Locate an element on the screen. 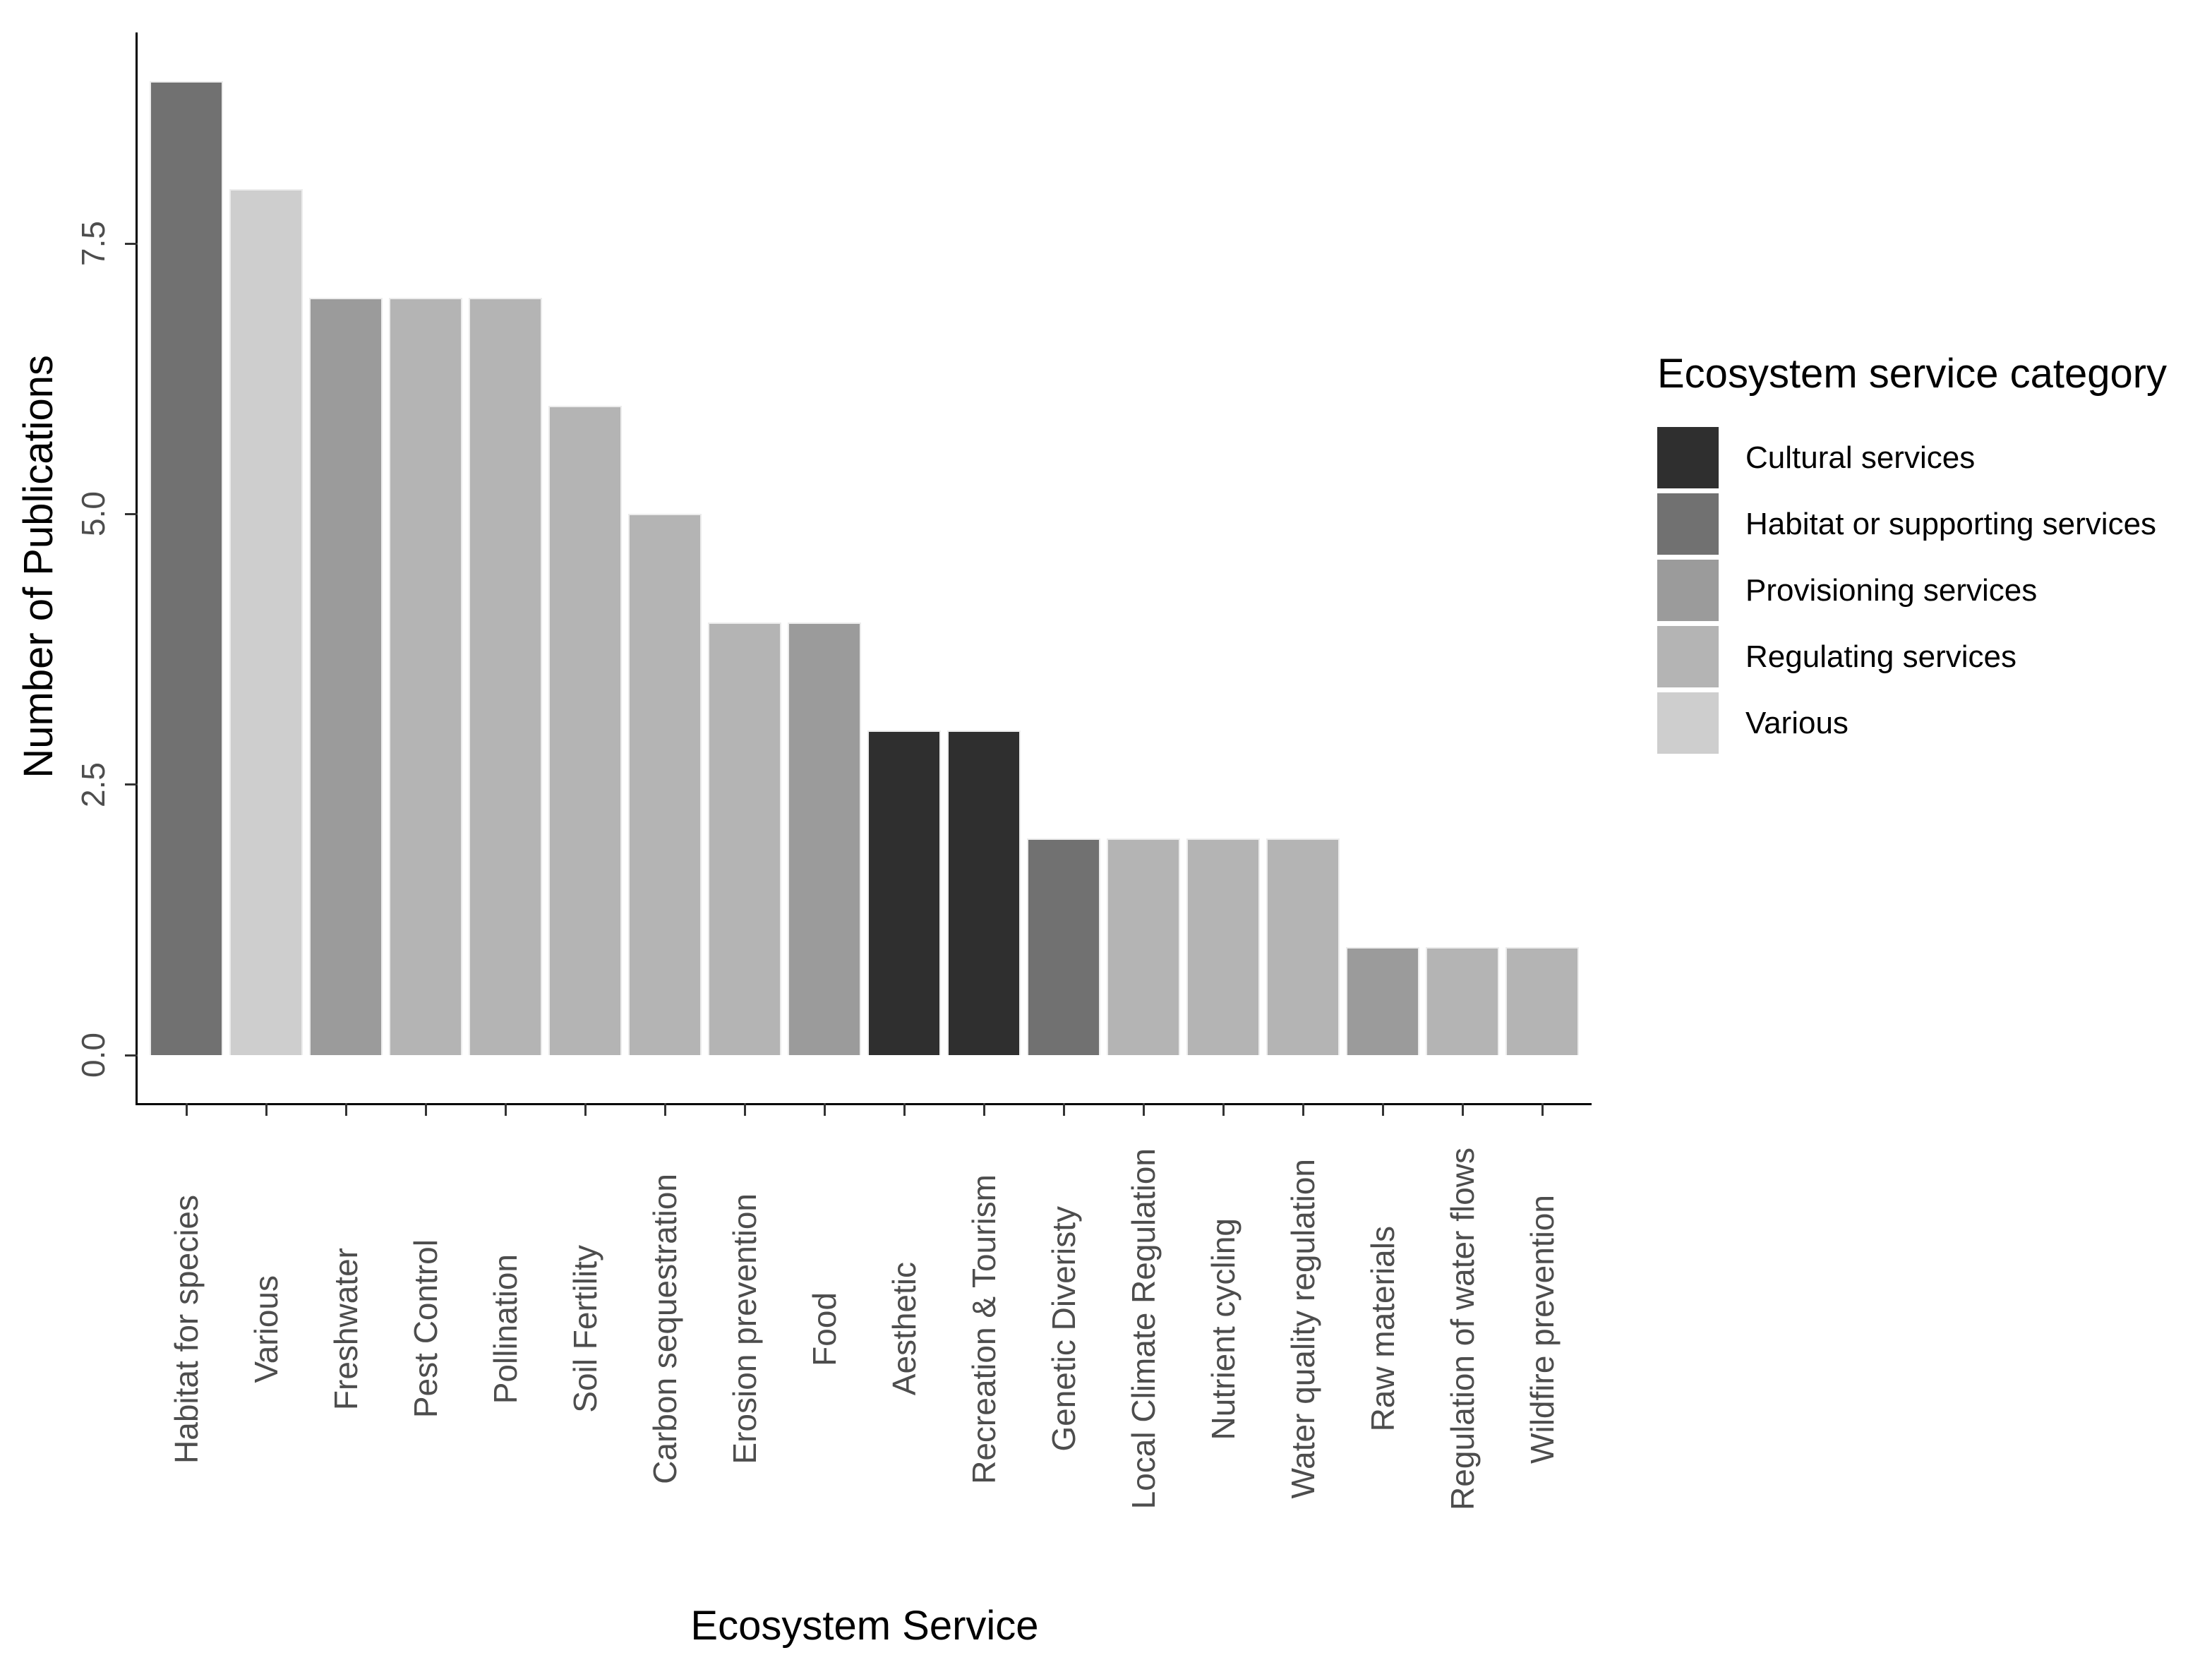  x-tick-label-nutrient-cycling: Nutrient cycling is located at coordinates (1223, 1329).